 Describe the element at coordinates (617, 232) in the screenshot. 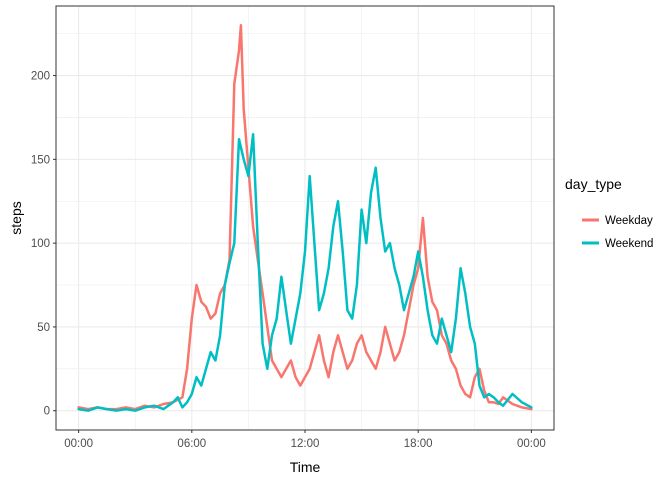

I see `legend-keys: Weekday Weekend` at that location.